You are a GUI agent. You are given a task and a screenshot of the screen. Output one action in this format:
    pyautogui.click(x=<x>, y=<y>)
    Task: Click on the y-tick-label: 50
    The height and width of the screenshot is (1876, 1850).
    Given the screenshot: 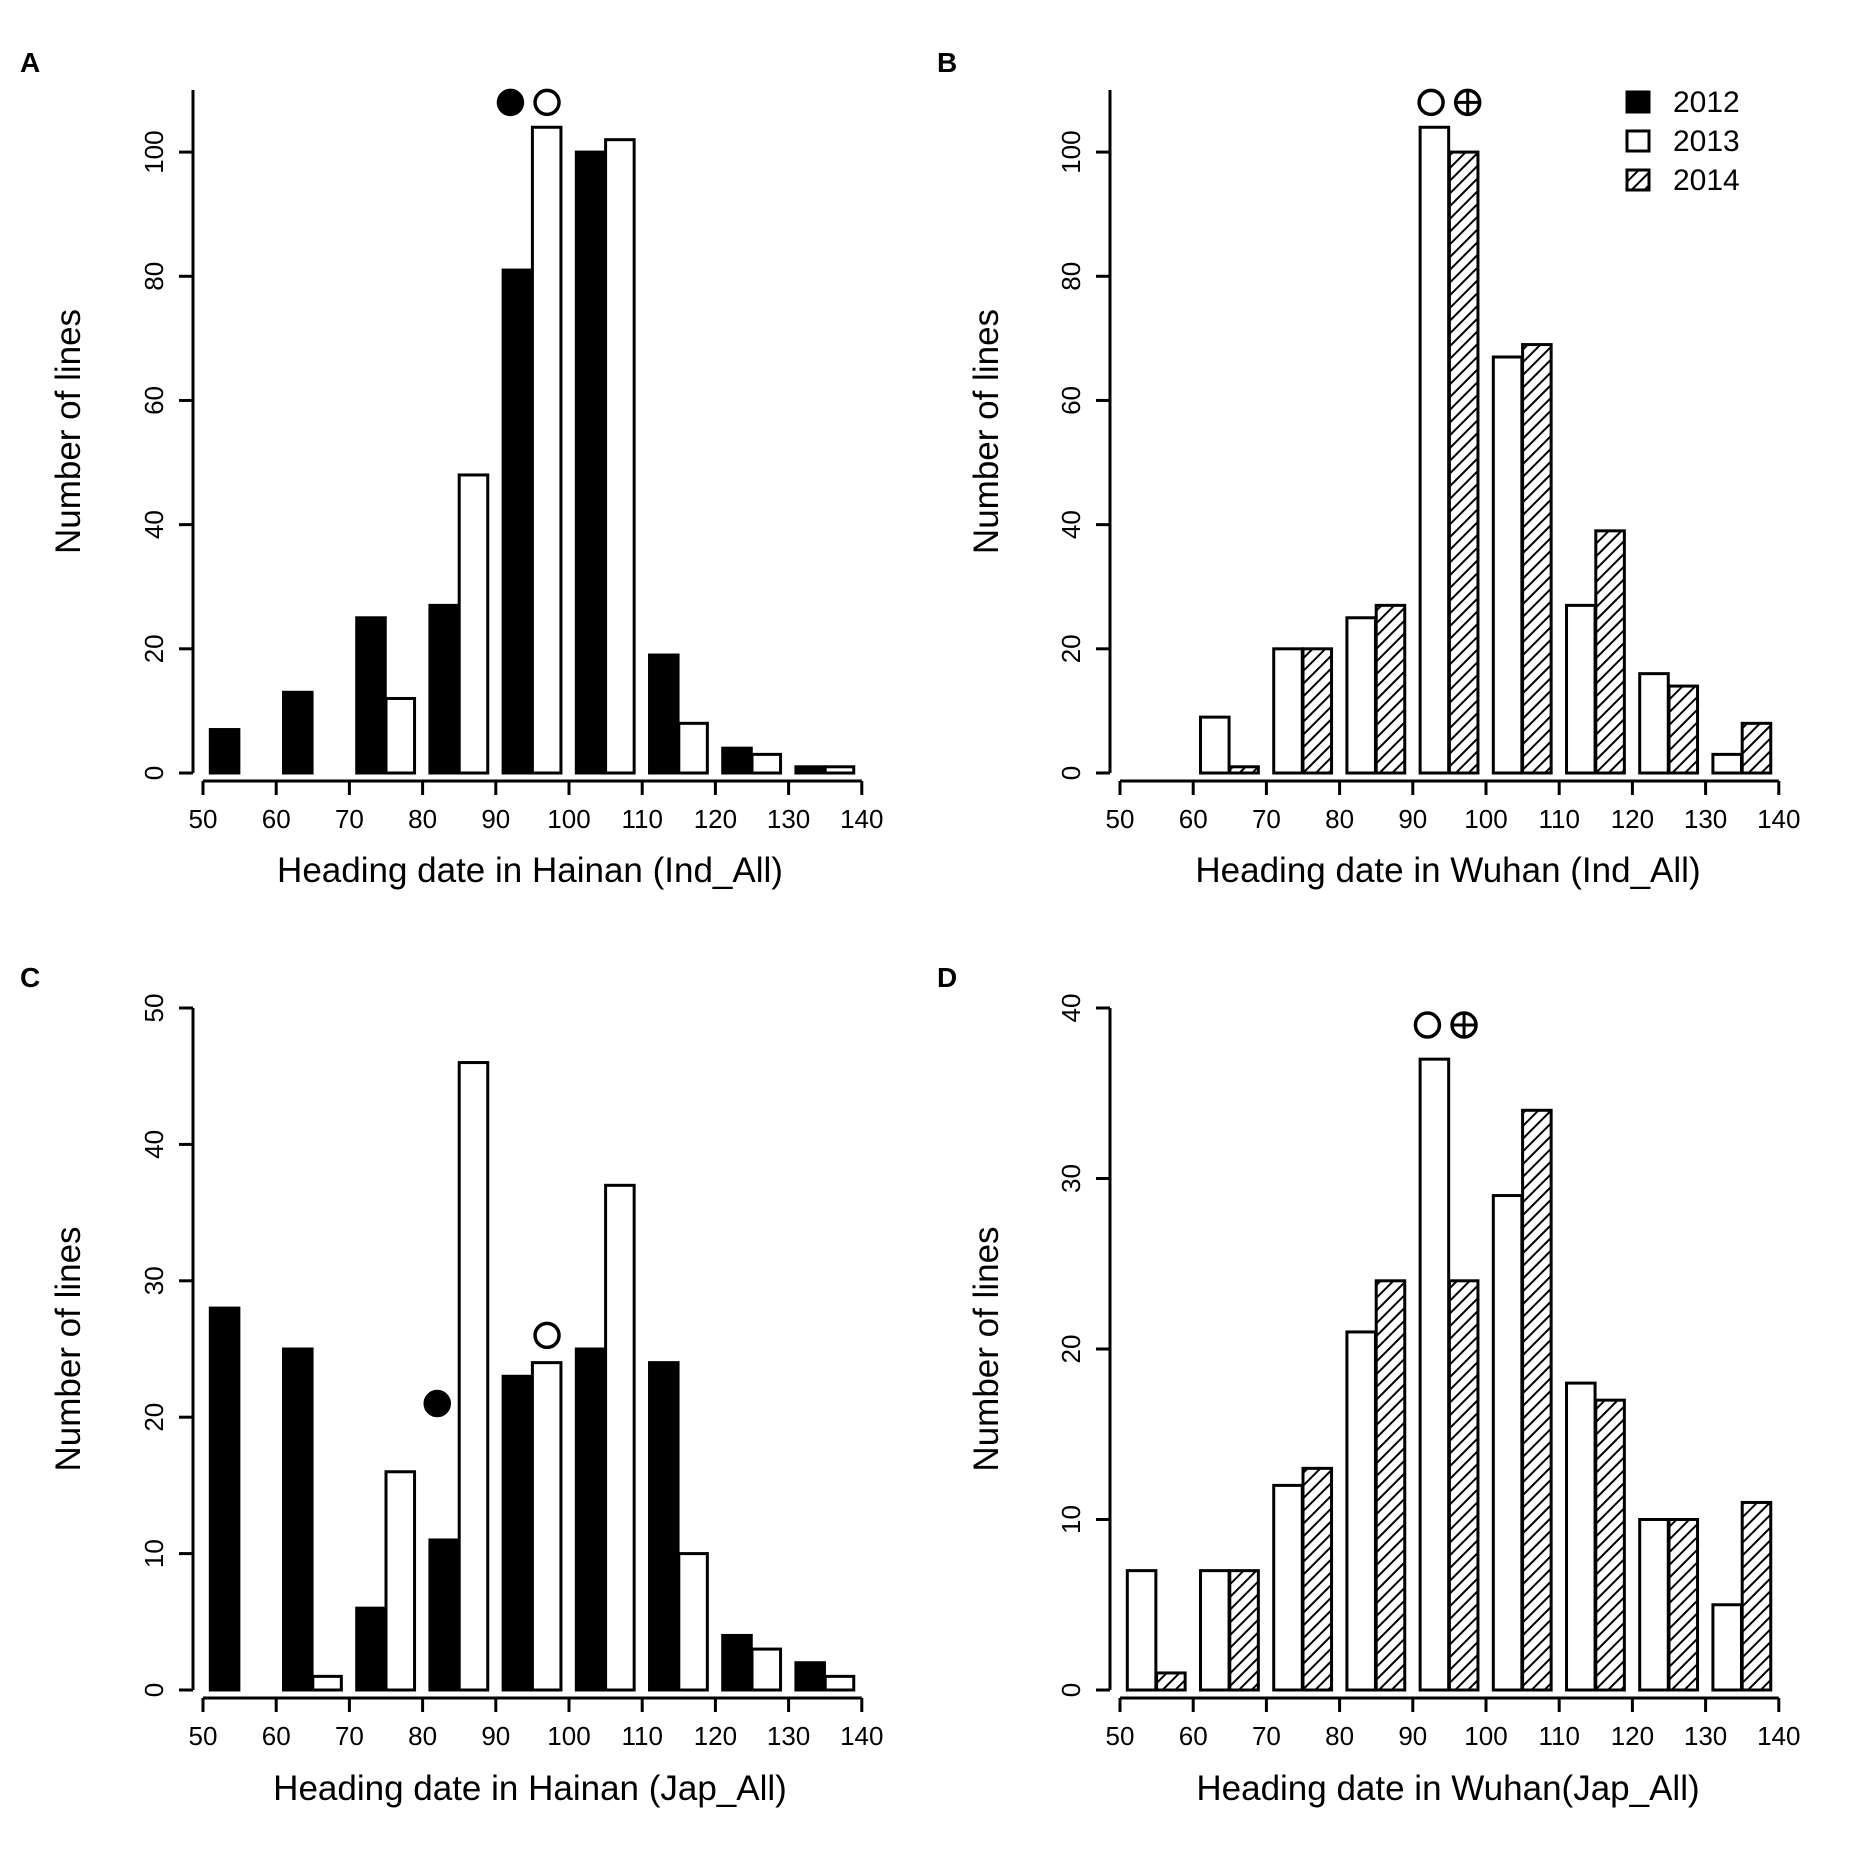 What is the action you would take?
    pyautogui.click(x=154, y=1008)
    